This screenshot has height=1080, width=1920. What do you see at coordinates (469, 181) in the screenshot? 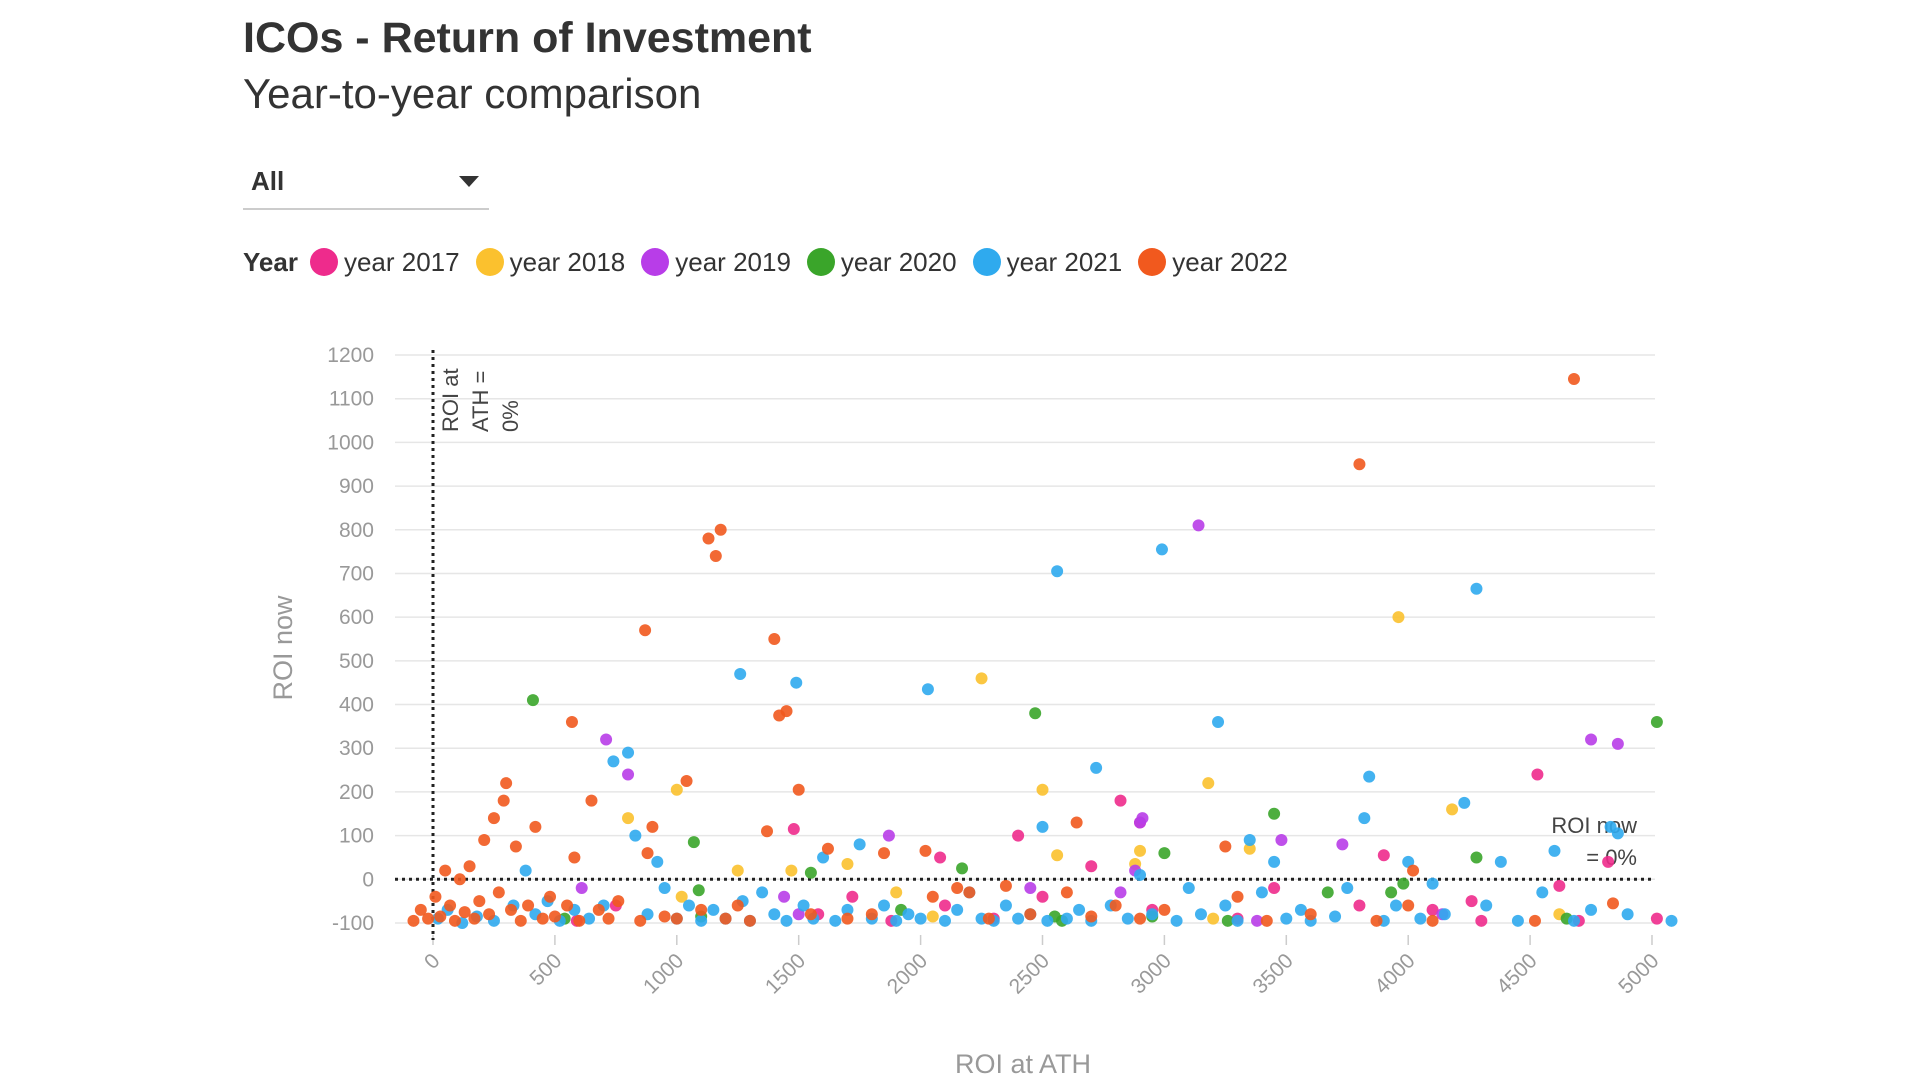
I see `chevron-down-icon` at bounding box center [469, 181].